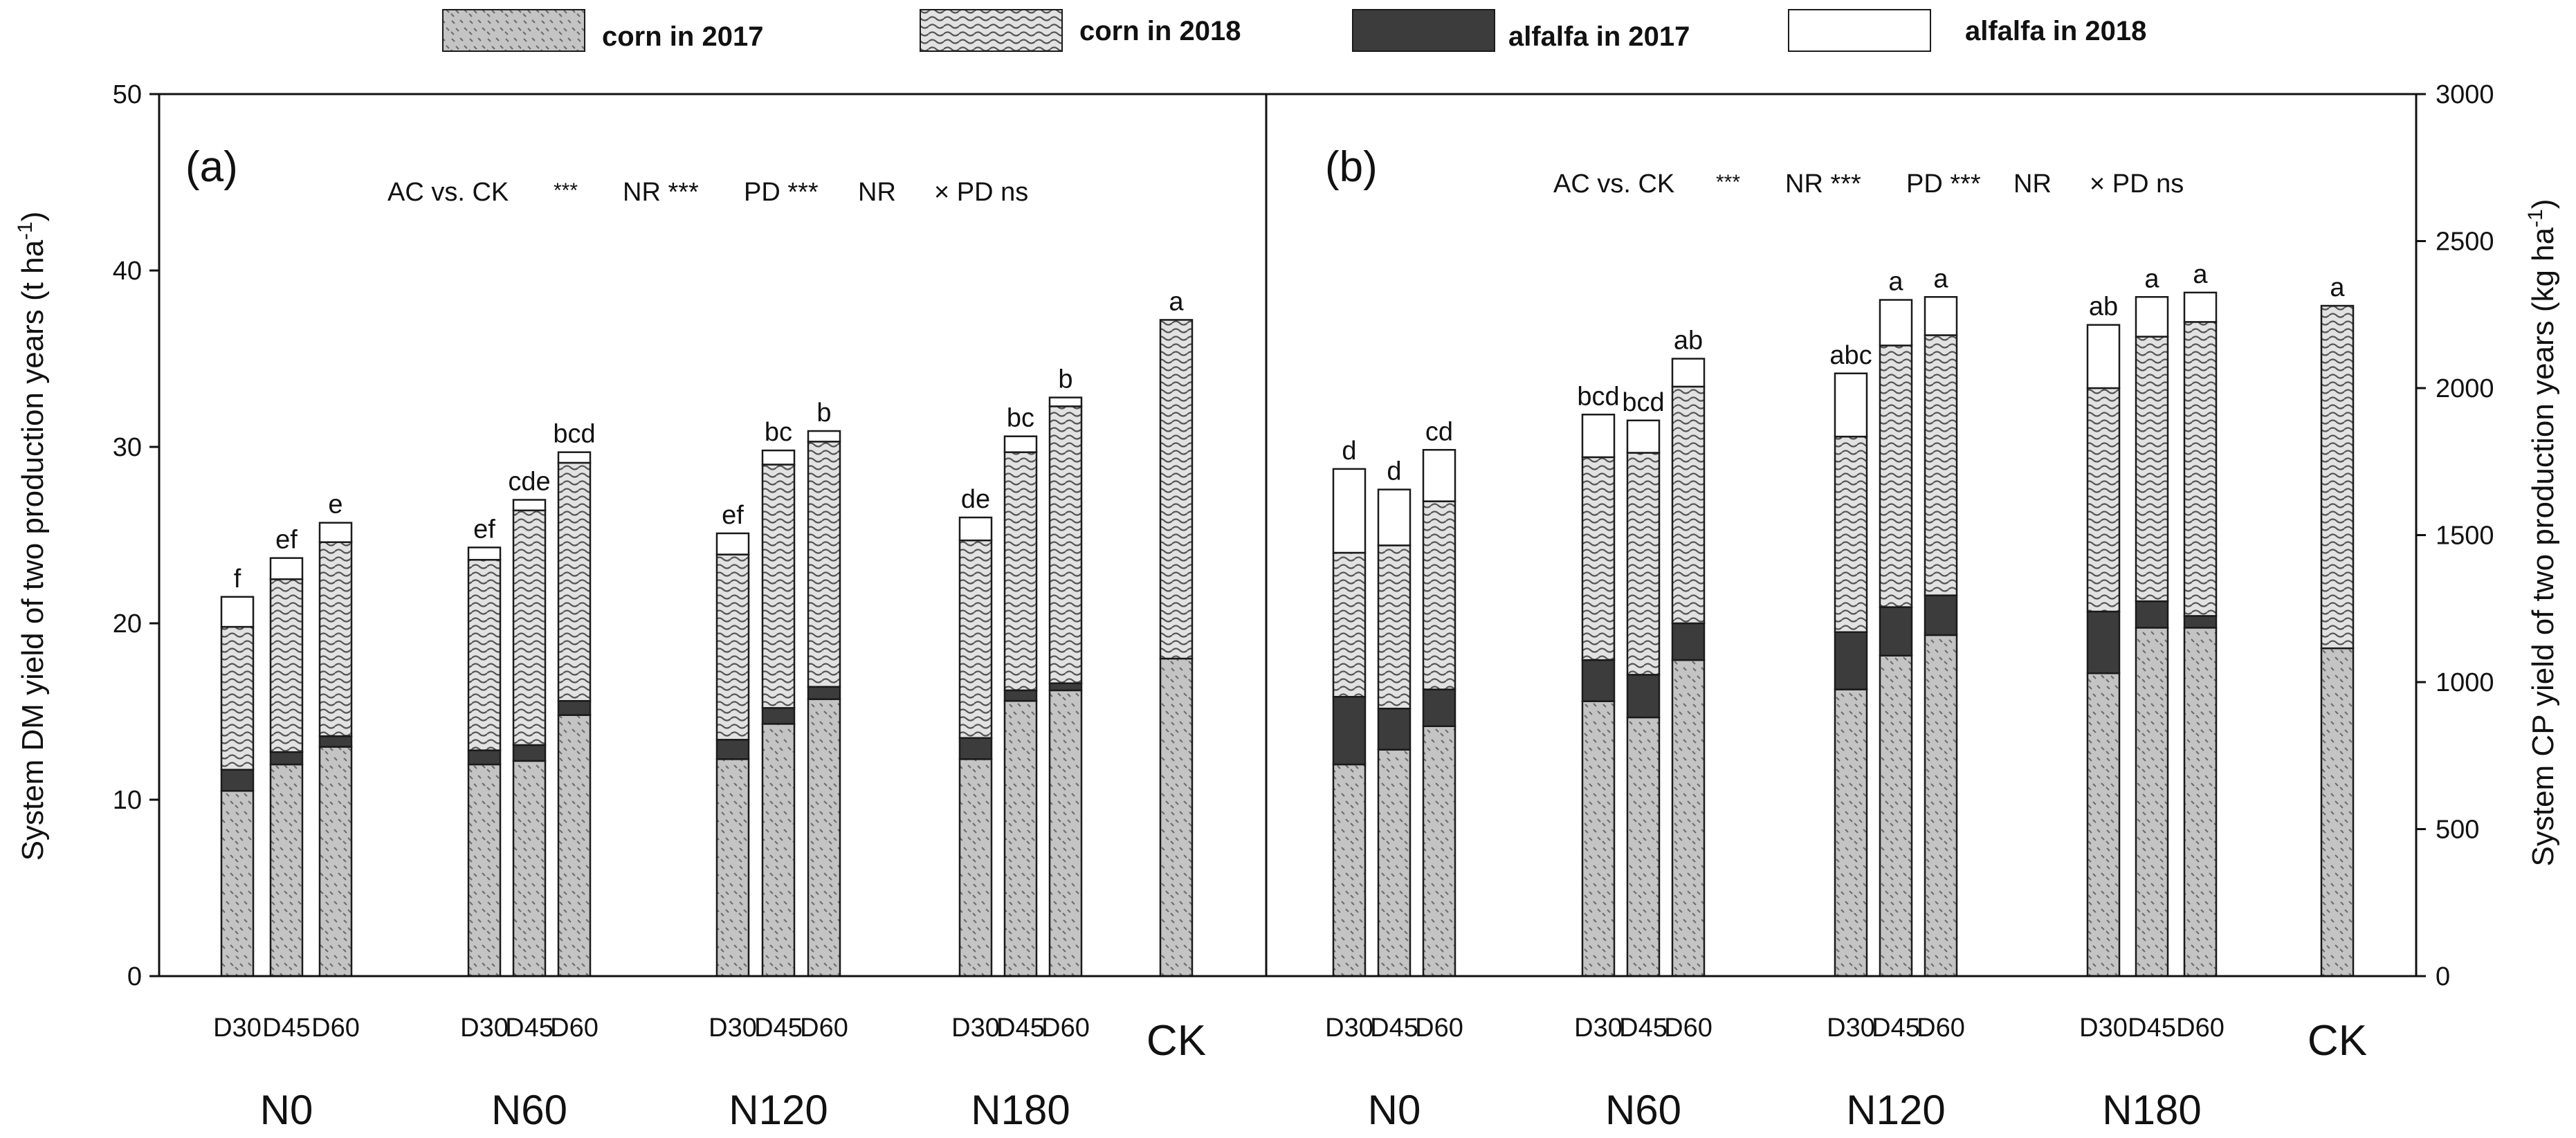 This screenshot has height=1138, width=2576. Describe the element at coordinates (529, 627) in the screenshot. I see `bar-seg-a-4-corn2018` at that location.